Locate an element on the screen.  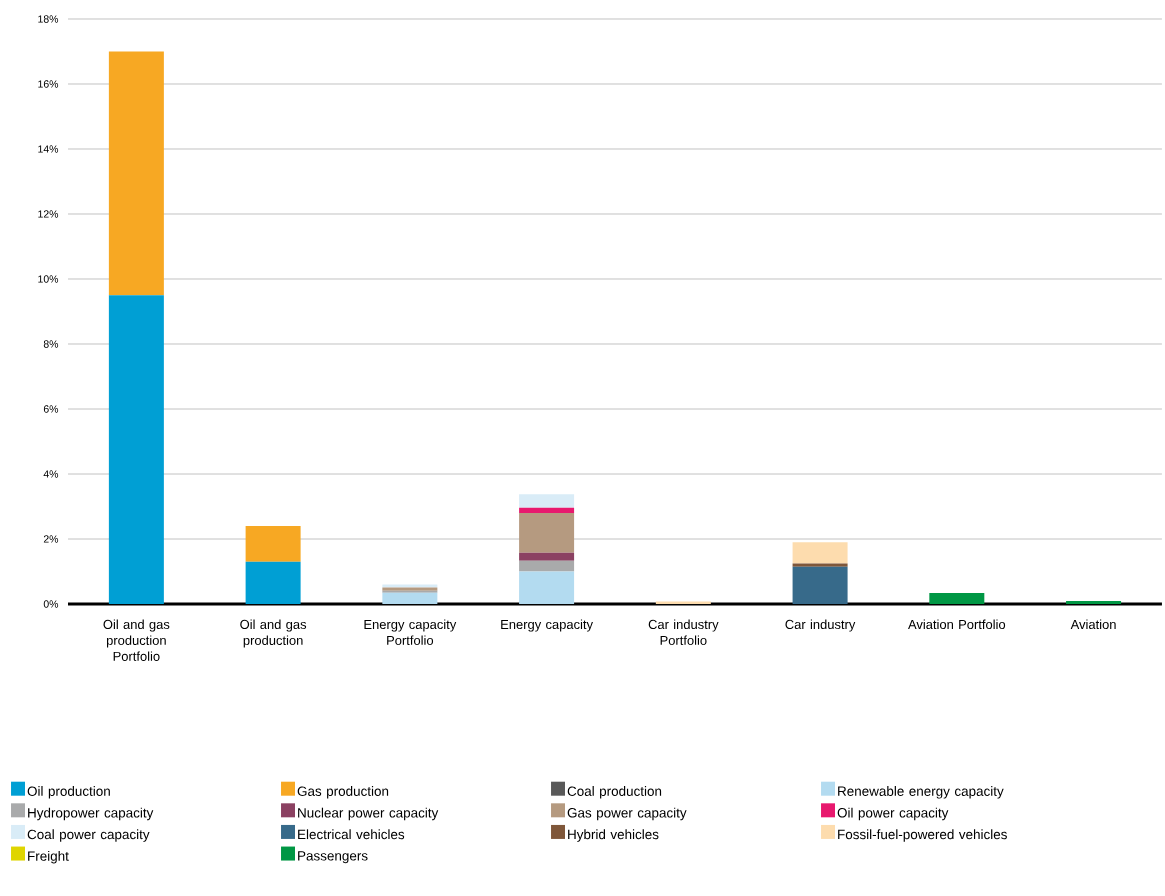
y-tick-label: 6% is located at coordinates (51, 409).